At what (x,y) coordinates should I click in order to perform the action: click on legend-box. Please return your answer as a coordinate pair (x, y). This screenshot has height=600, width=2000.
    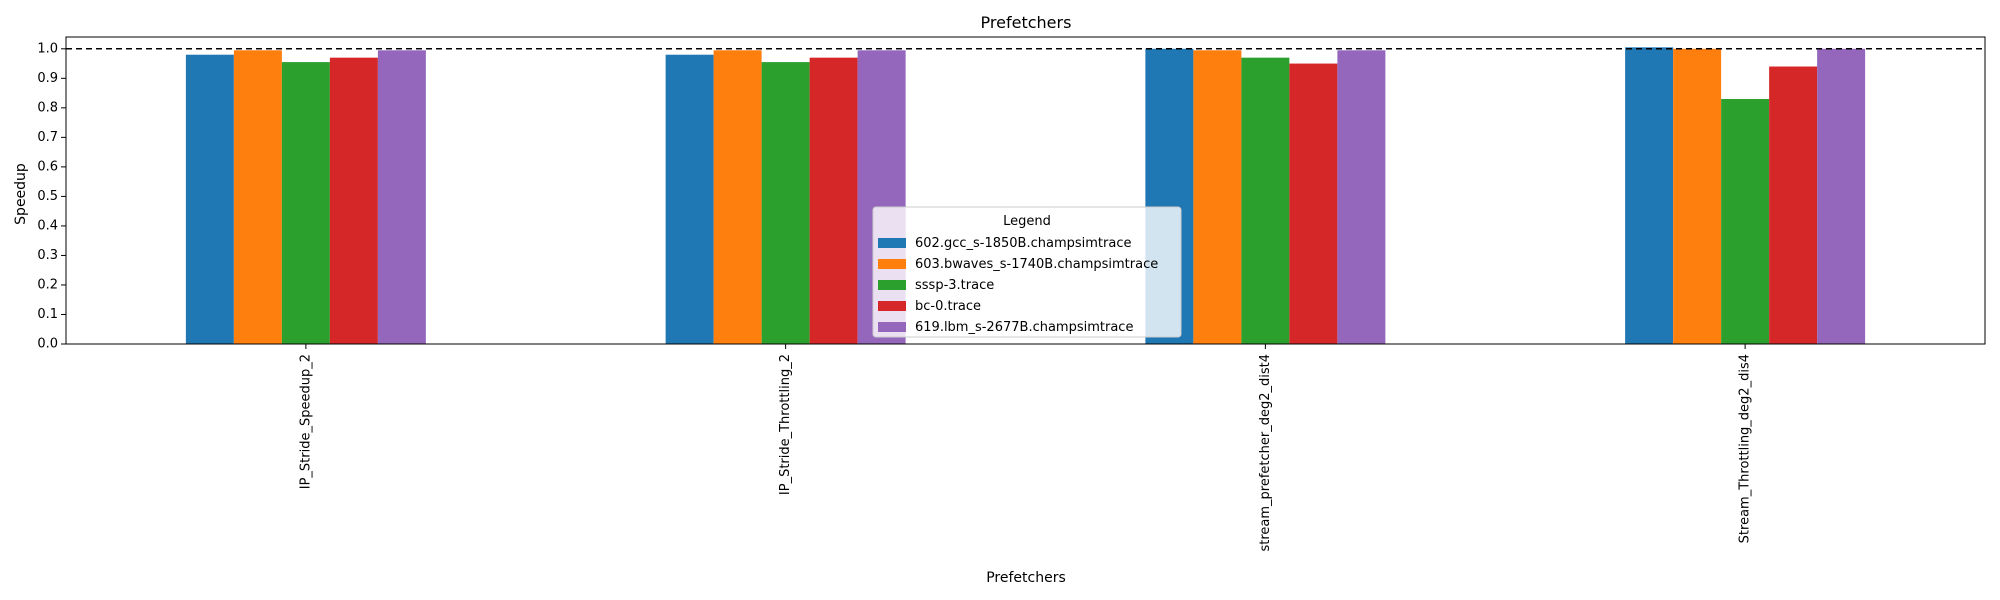
    Looking at the image, I should click on (1027, 272).